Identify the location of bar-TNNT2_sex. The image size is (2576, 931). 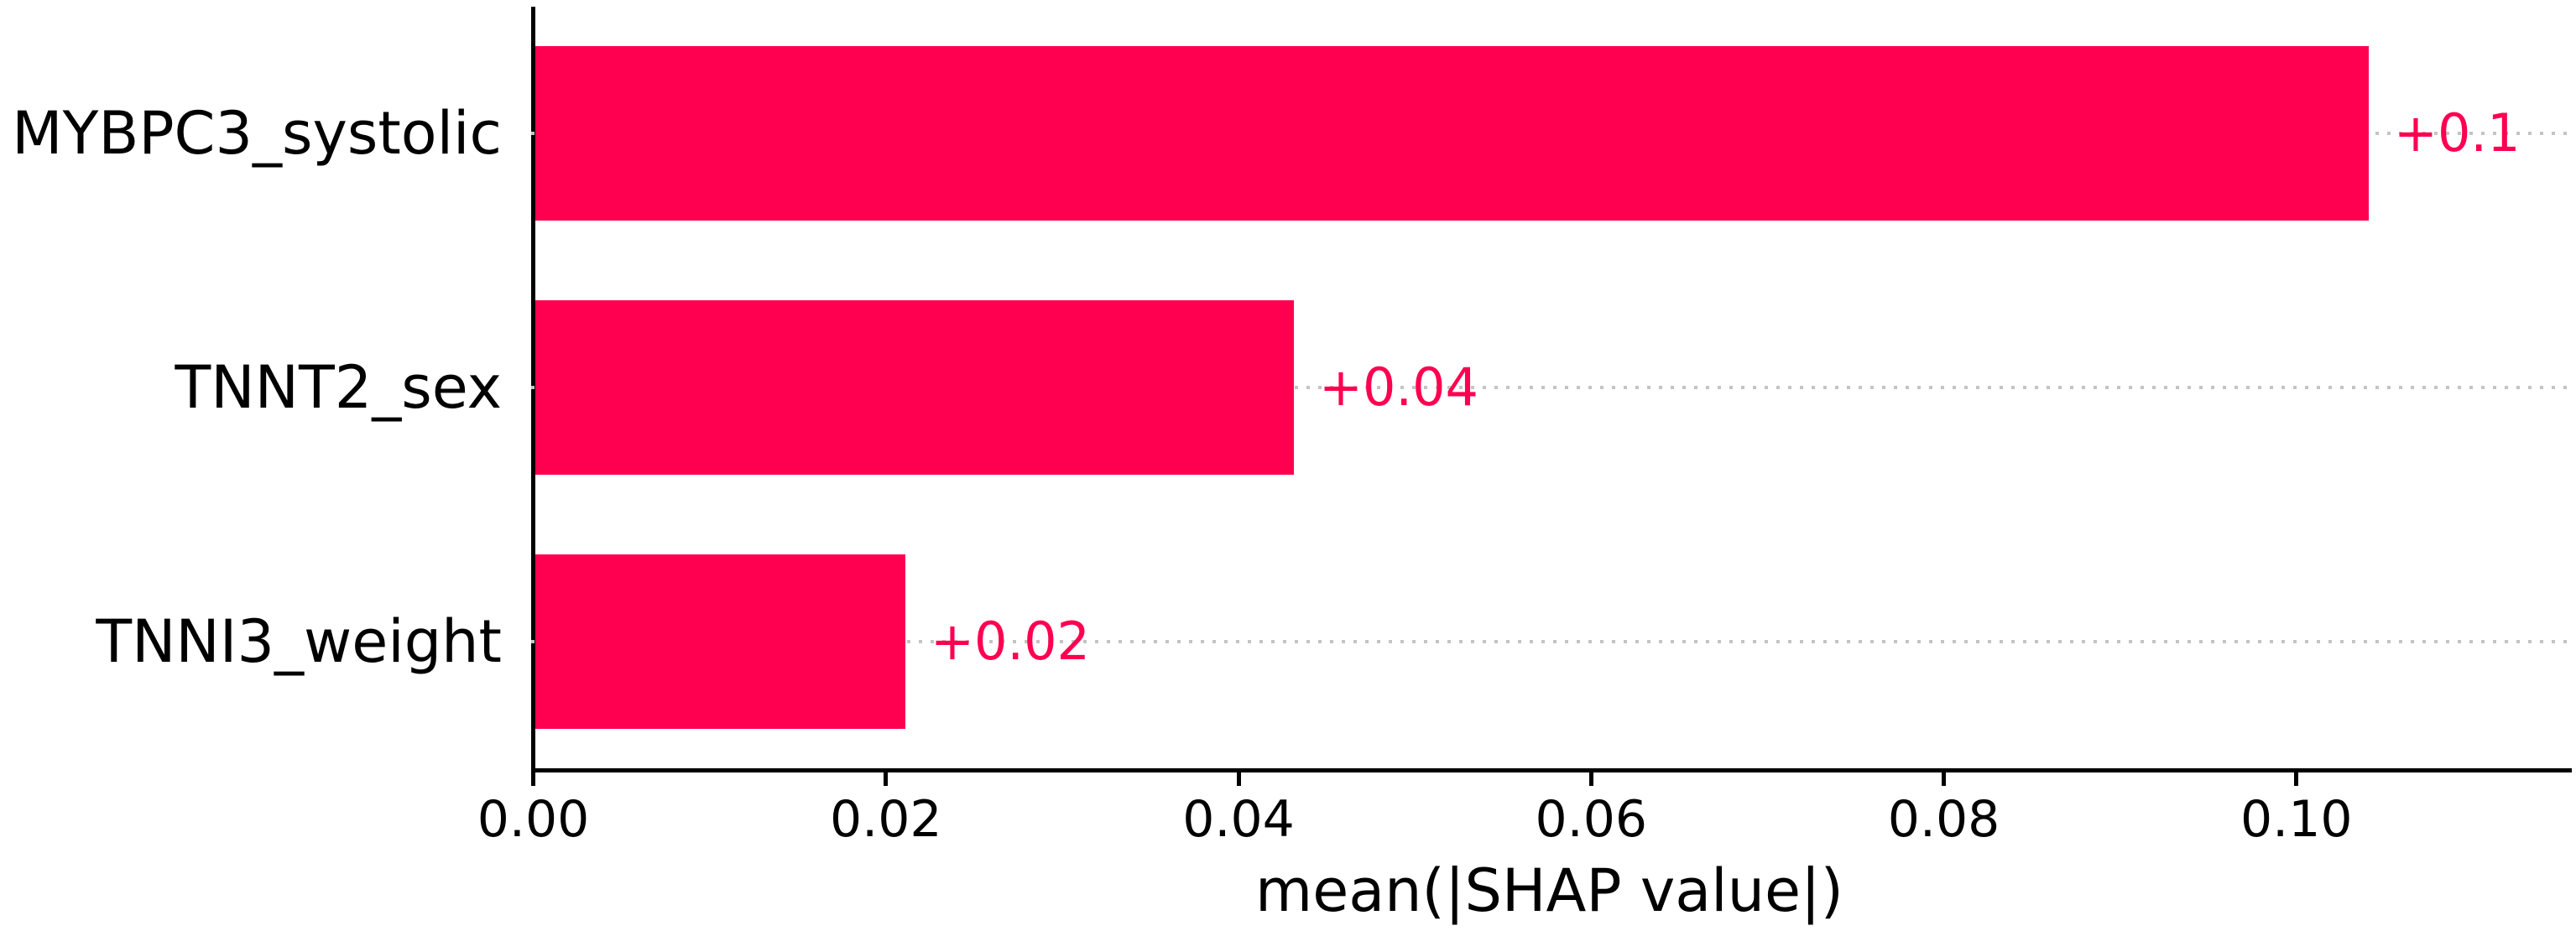
(915, 387).